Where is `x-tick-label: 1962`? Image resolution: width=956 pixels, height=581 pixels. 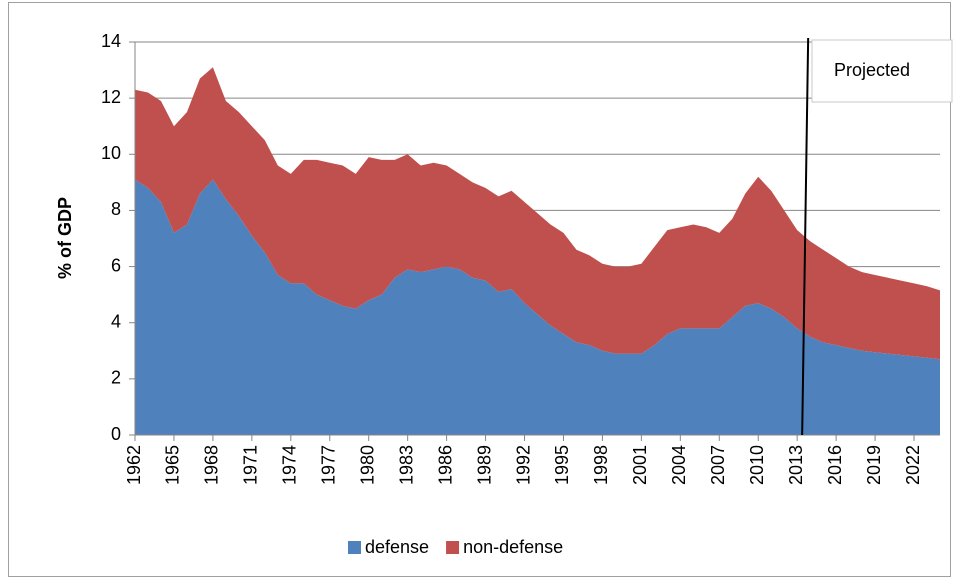
x-tick-label: 1962 is located at coordinates (134, 465).